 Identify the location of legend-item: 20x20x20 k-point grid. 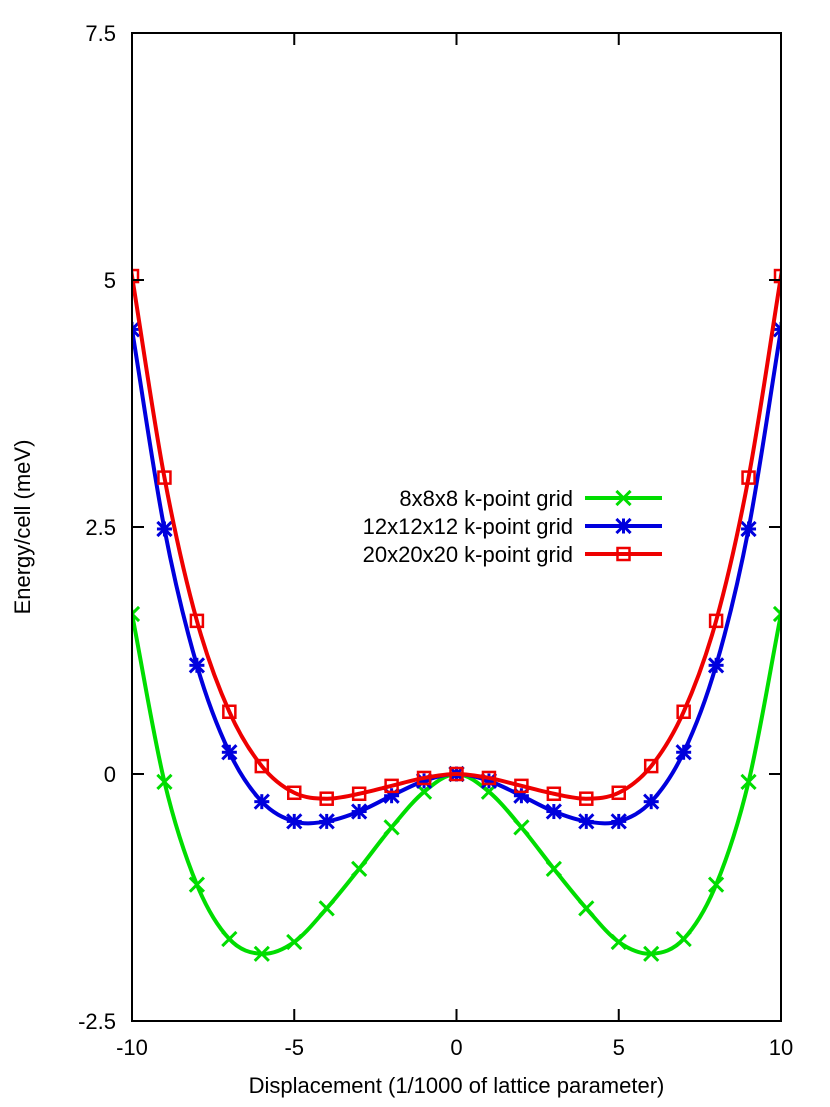
(512, 554).